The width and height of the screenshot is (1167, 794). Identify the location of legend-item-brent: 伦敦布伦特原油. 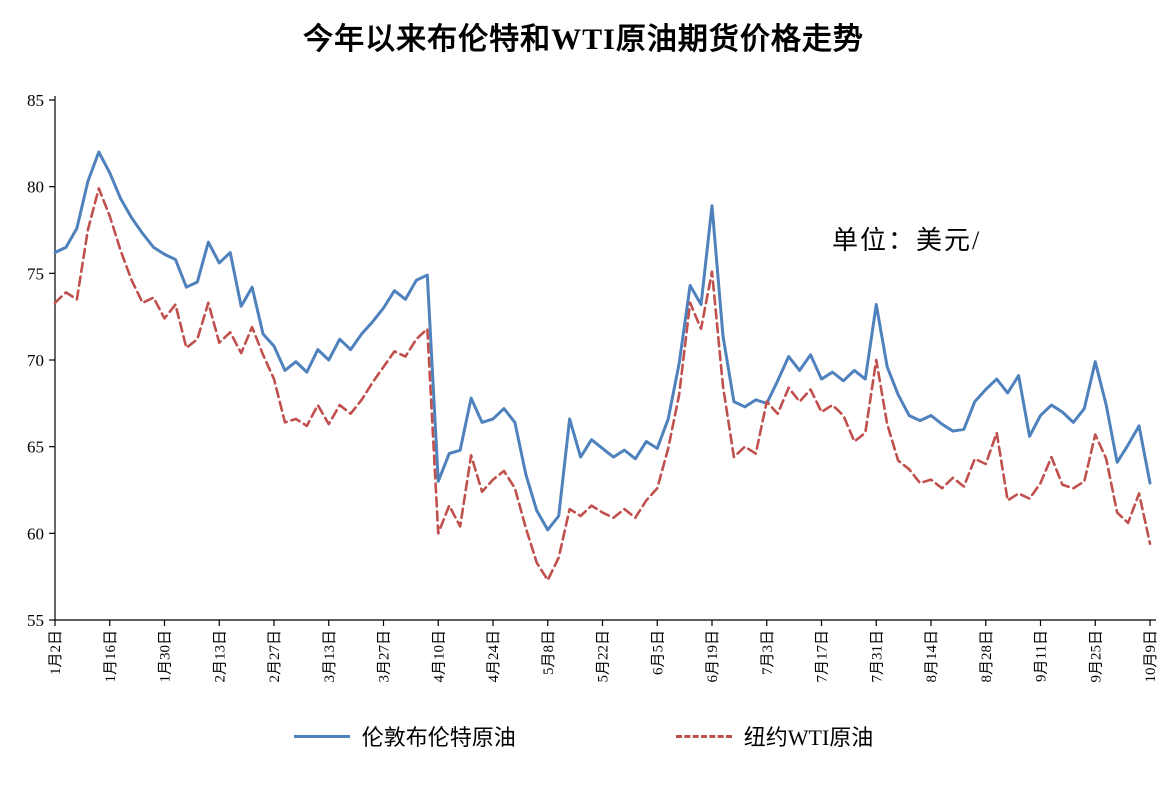
(404, 736).